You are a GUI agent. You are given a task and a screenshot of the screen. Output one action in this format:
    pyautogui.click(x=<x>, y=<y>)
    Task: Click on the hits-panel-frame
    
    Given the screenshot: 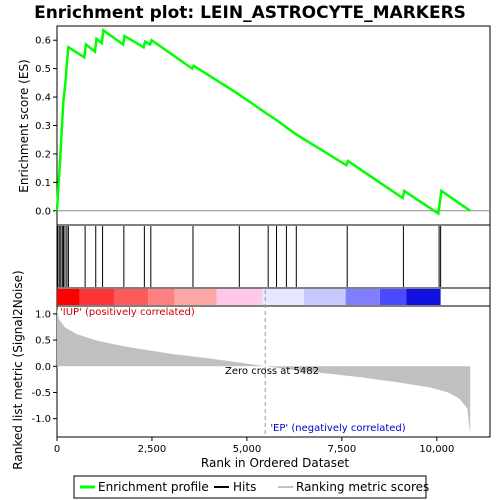 What is the action you would take?
    pyautogui.click(x=273, y=256)
    